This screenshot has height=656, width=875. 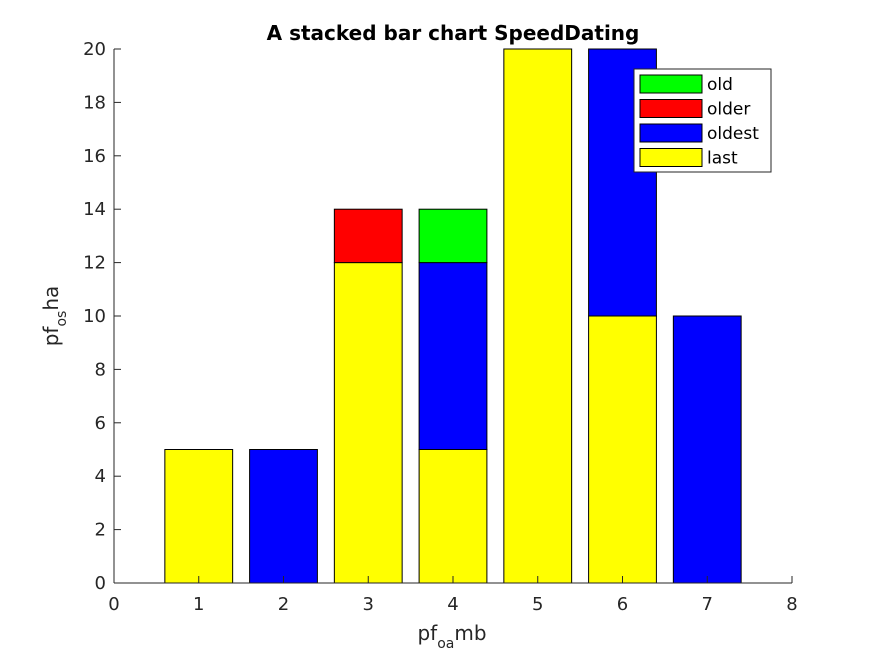 I want to click on legend-label-old: old, so click(x=720, y=85).